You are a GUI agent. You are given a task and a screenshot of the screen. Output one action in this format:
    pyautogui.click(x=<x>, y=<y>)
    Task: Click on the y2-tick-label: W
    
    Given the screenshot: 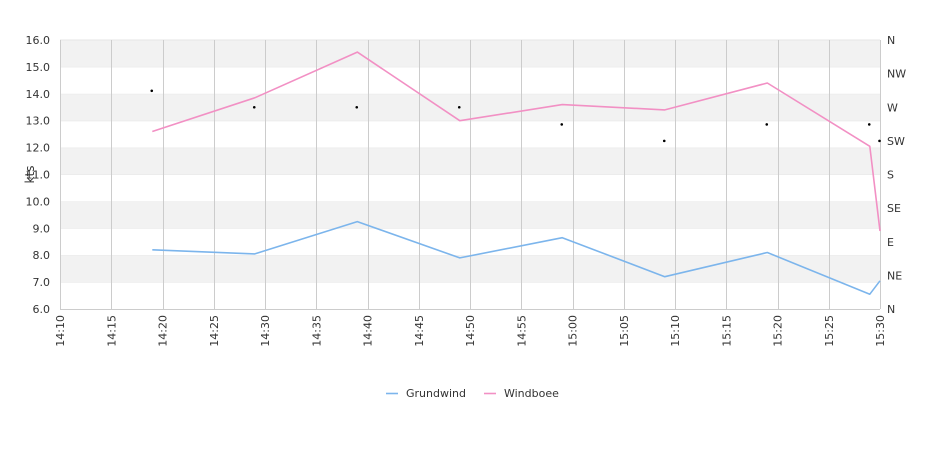 What is the action you would take?
    pyautogui.click(x=892, y=107)
    